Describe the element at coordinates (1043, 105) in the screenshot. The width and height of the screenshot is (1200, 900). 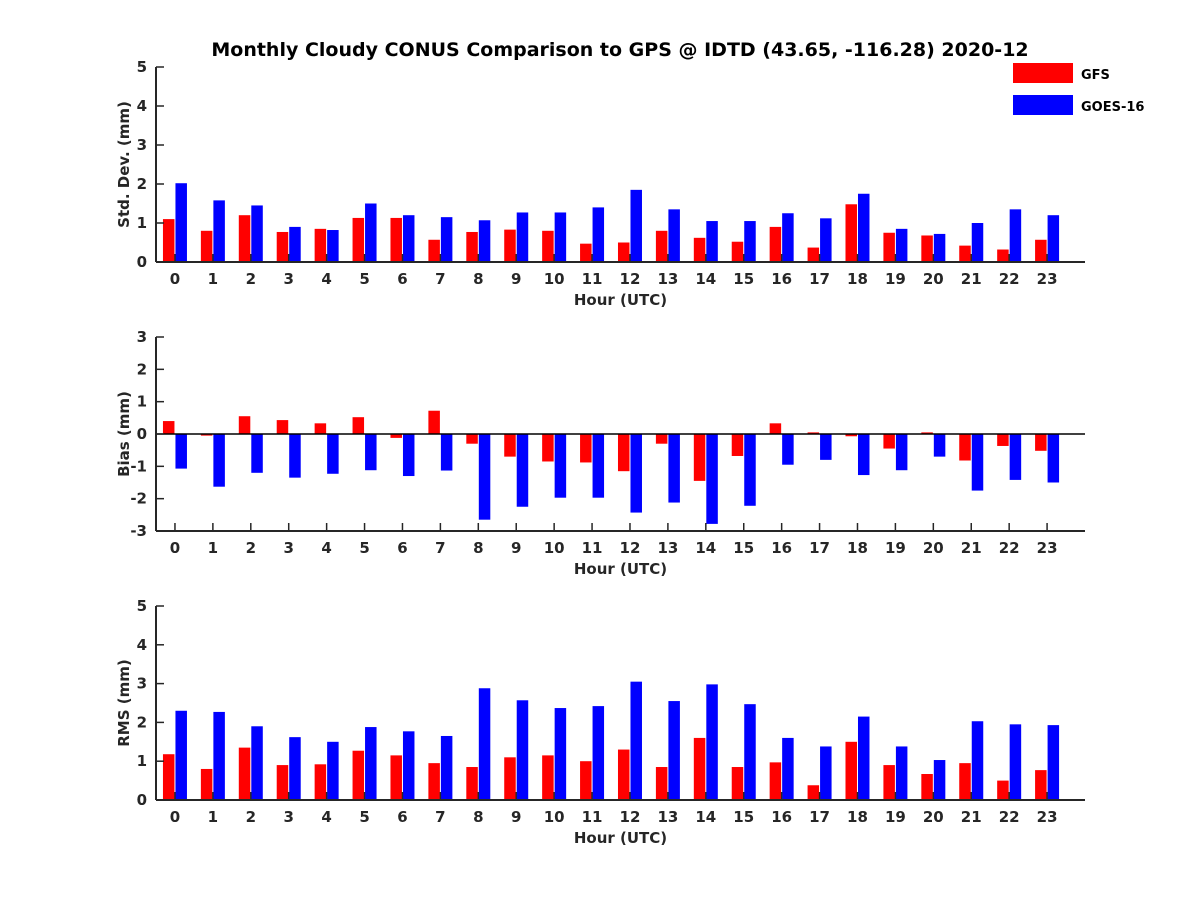
I see `legend-swatch-goes16` at that location.